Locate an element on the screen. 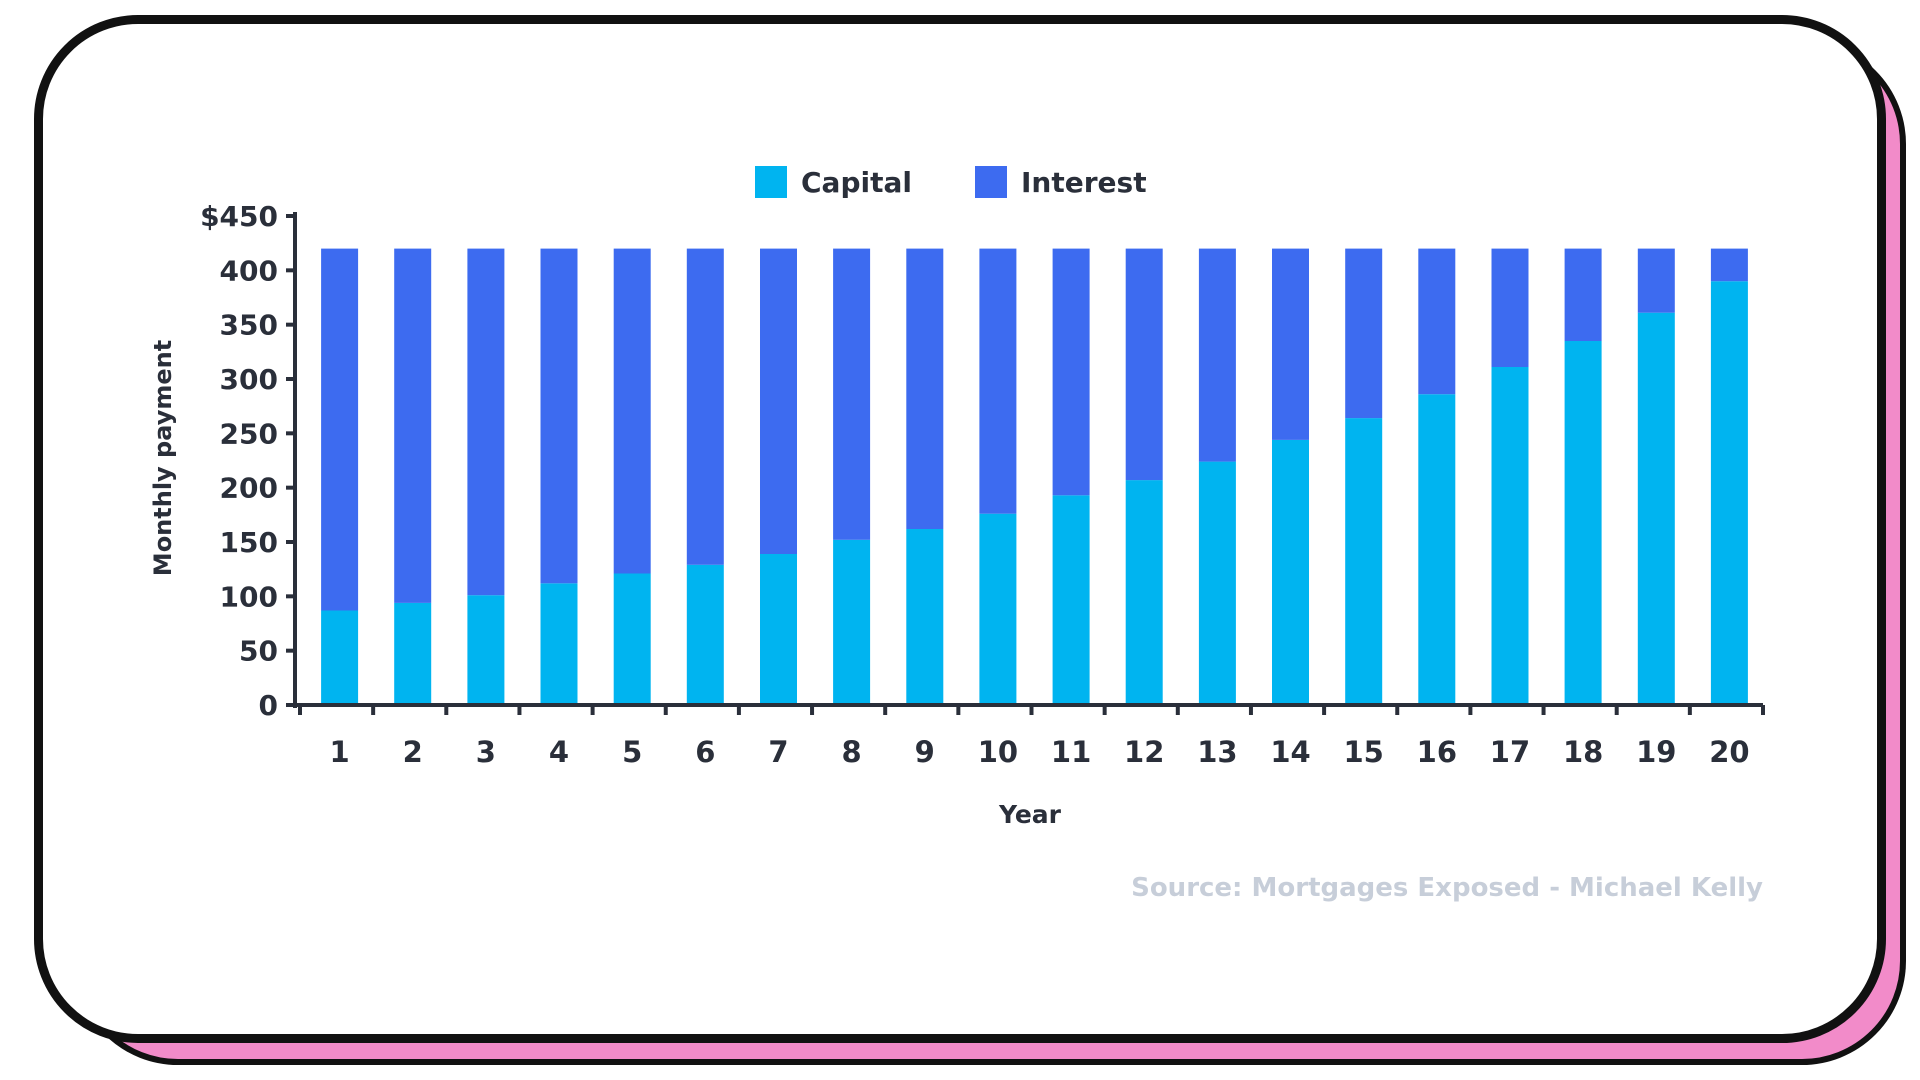 The image size is (1920, 1080). x-tick-label-3: 3 is located at coordinates (486, 752).